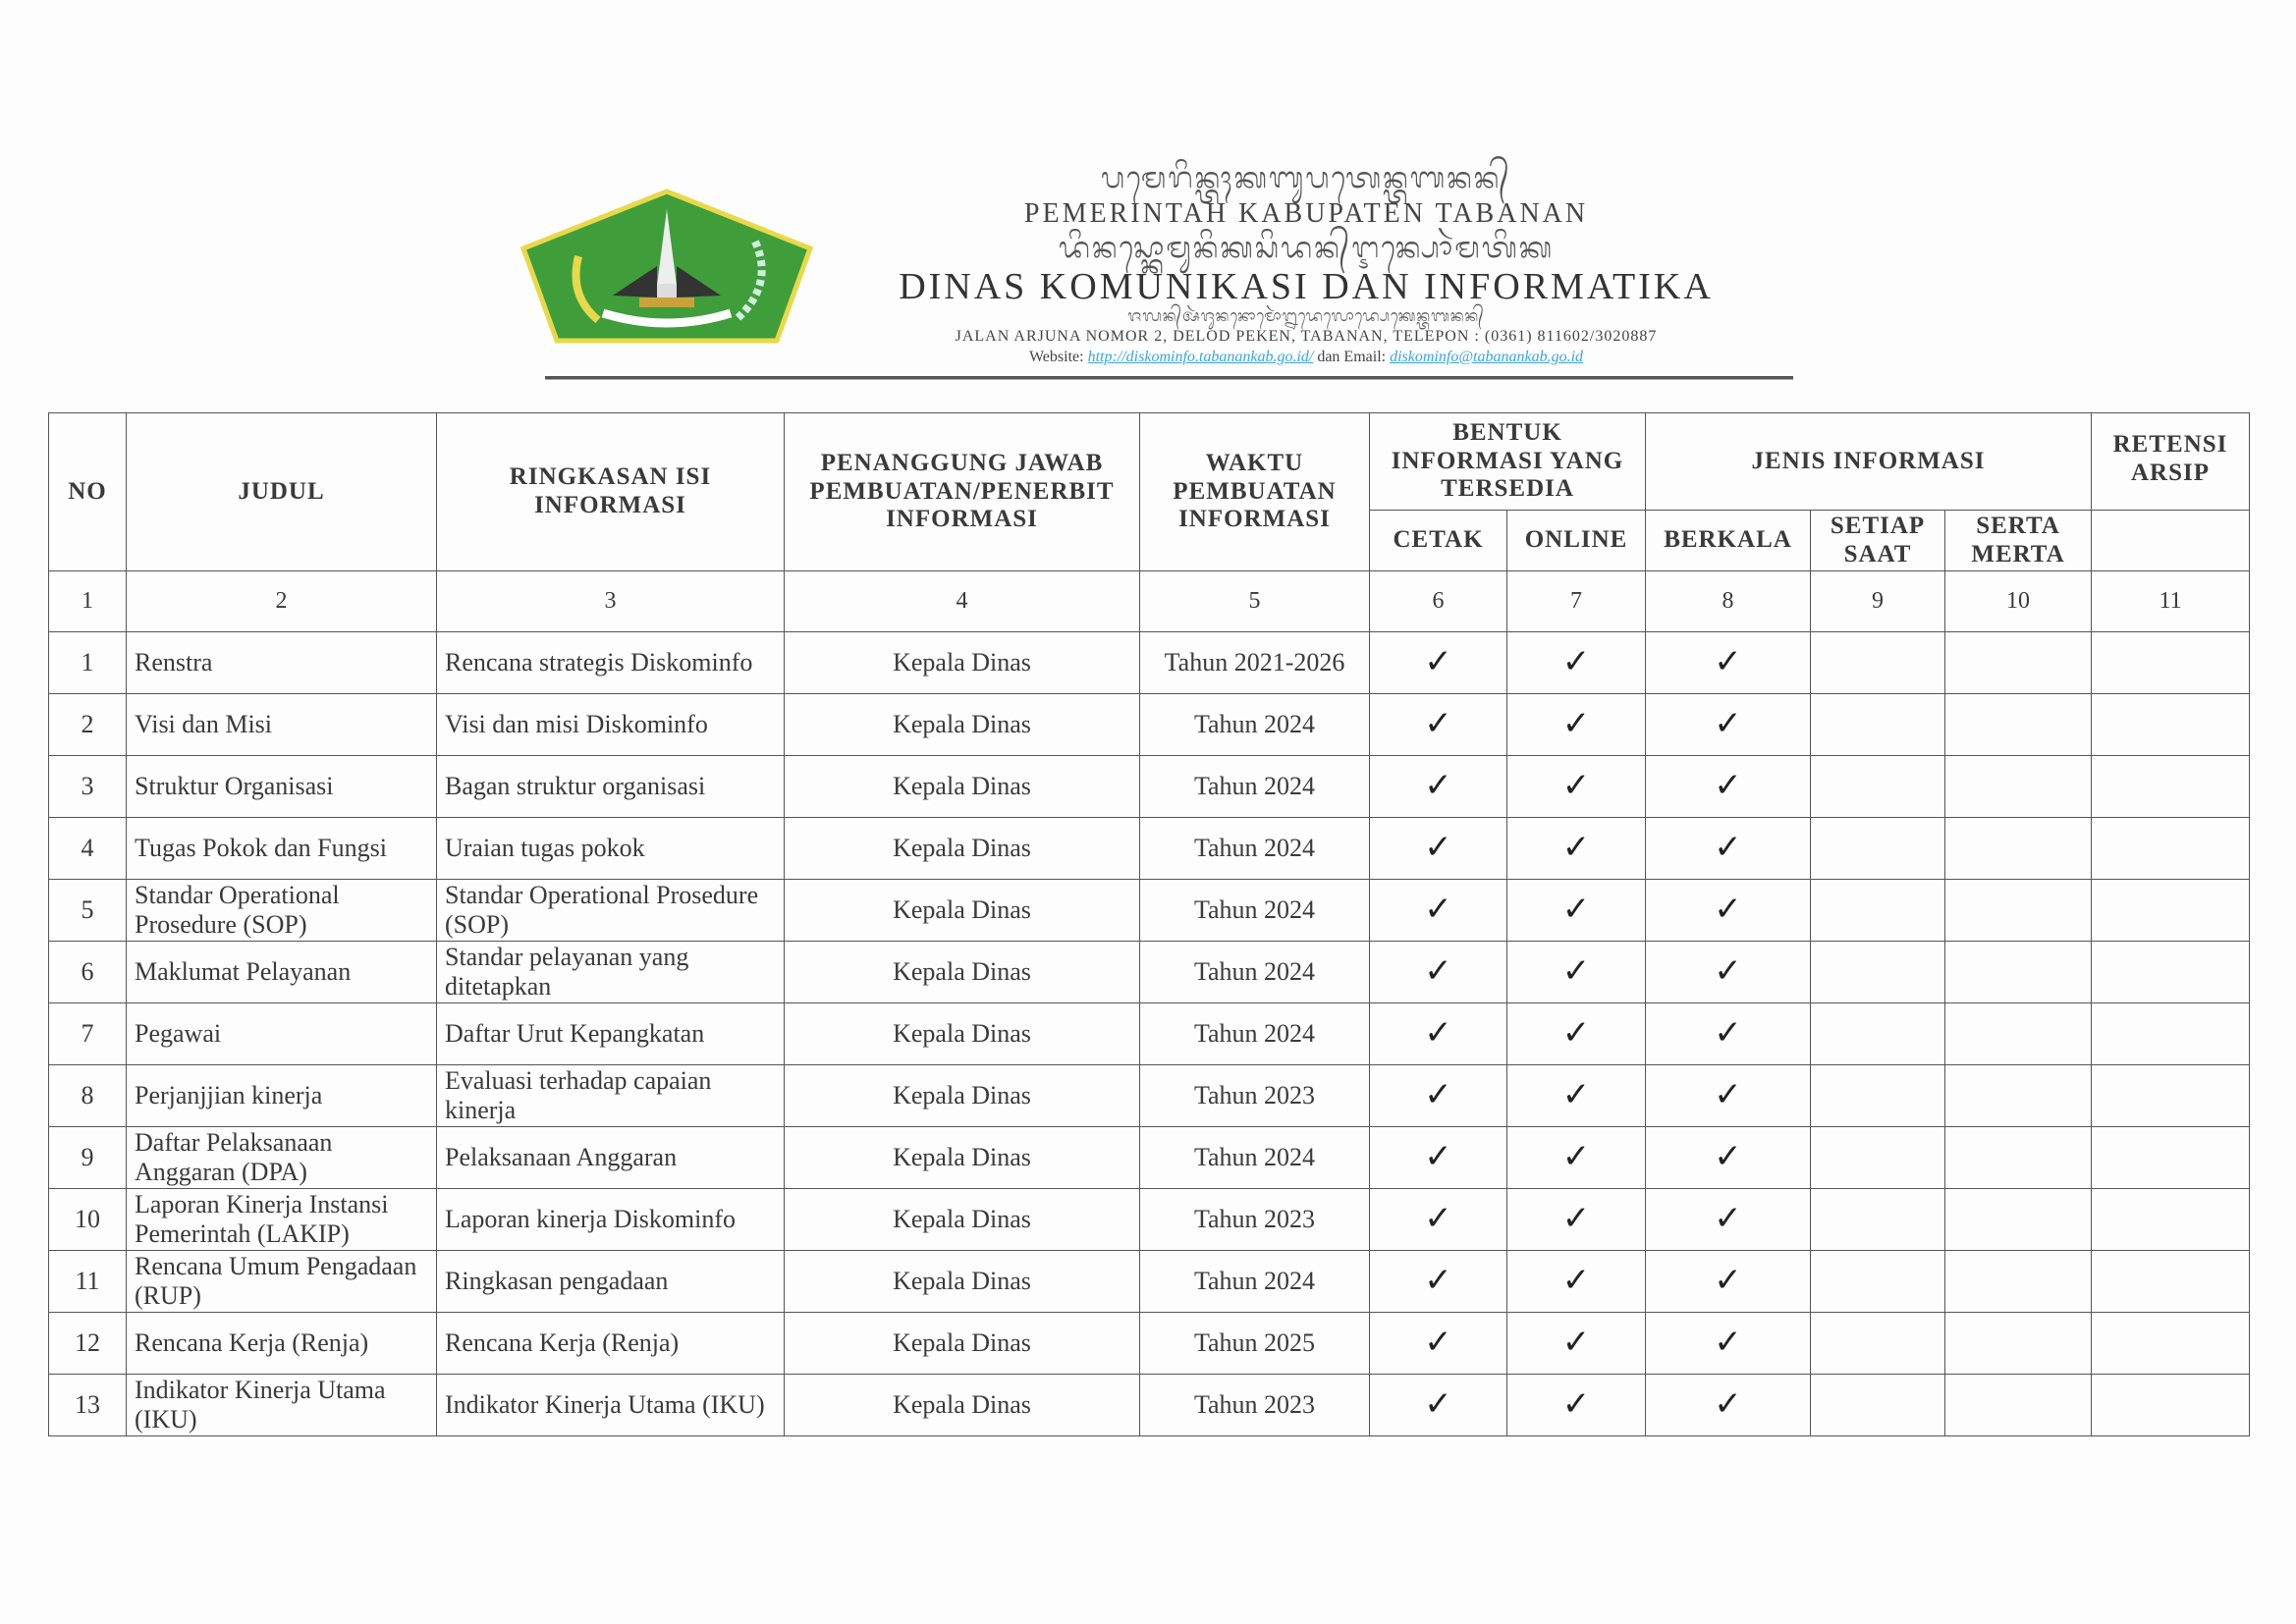 This screenshot has width=2296, height=1624. What do you see at coordinates (281, 1033) in the screenshot?
I see `judul-cell: Pegawai` at bounding box center [281, 1033].